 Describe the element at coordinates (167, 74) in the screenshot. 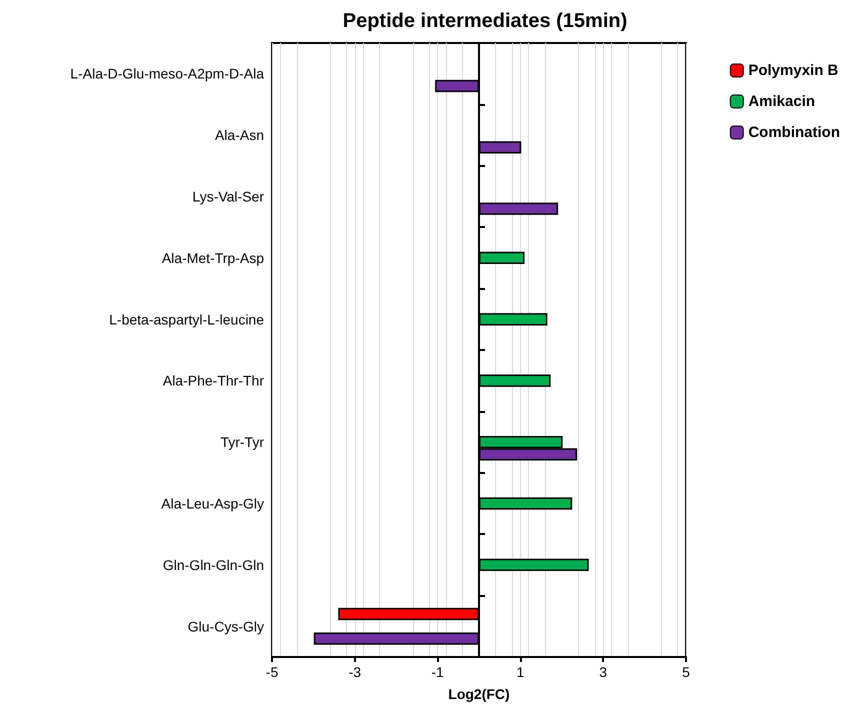

I see `y-tick-label: L-Ala-D-Glu-meso-A2pm-D-Ala` at that location.